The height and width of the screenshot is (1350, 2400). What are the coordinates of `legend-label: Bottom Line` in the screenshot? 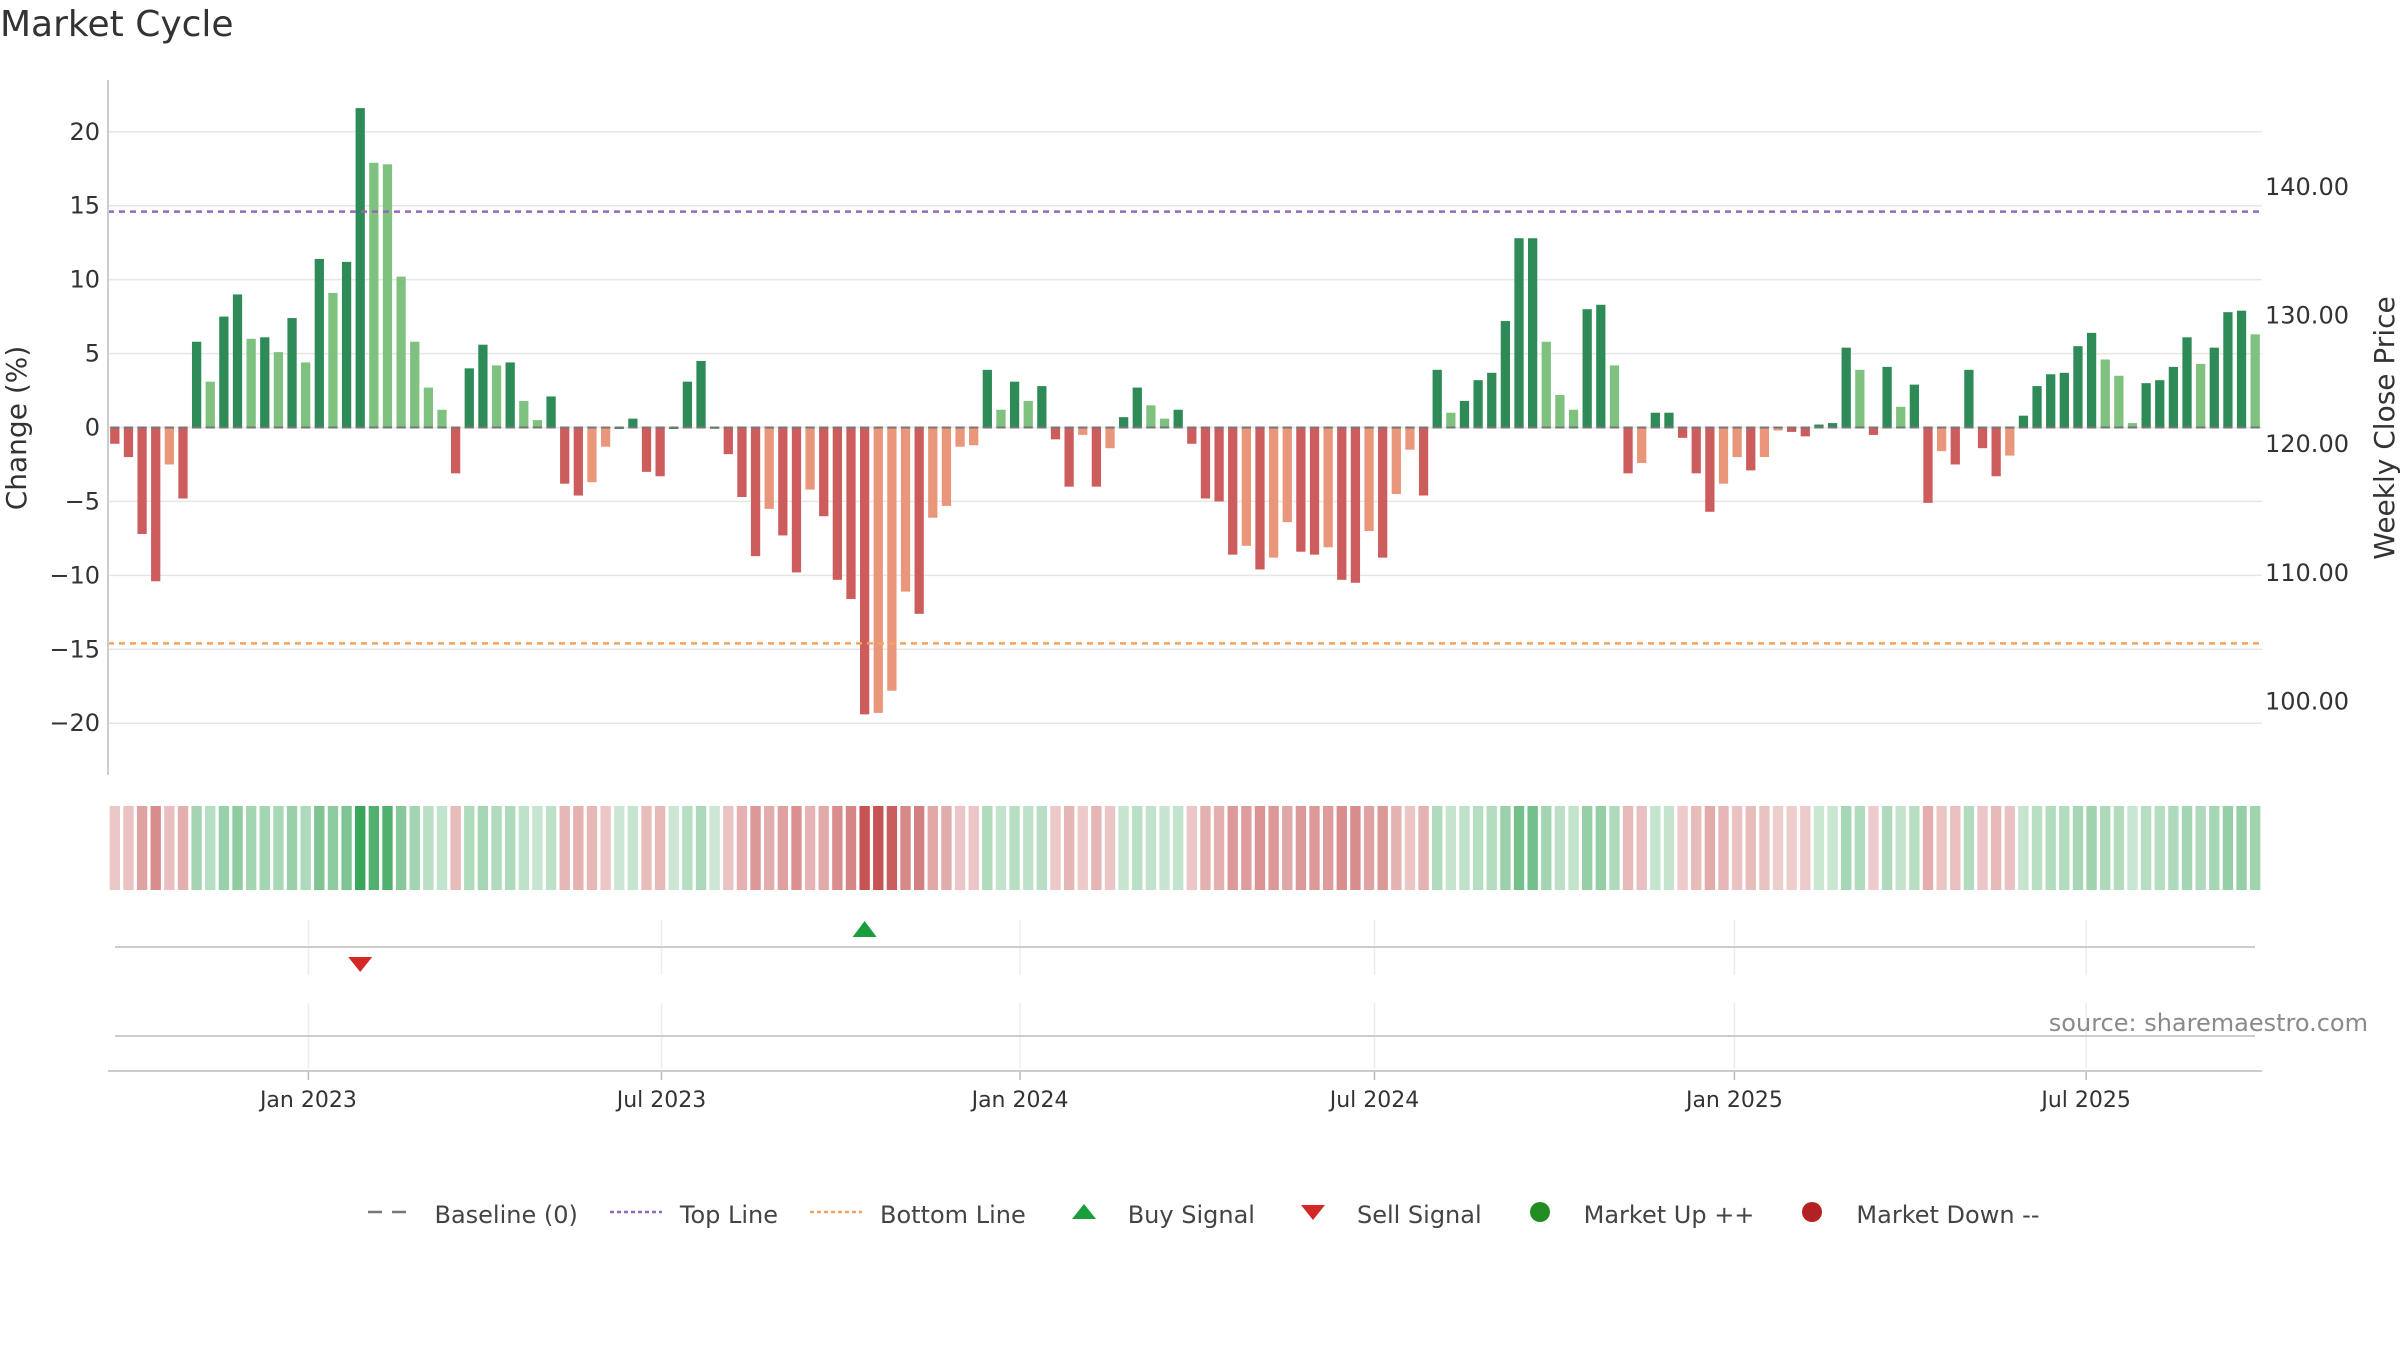 It's located at (953, 1215).